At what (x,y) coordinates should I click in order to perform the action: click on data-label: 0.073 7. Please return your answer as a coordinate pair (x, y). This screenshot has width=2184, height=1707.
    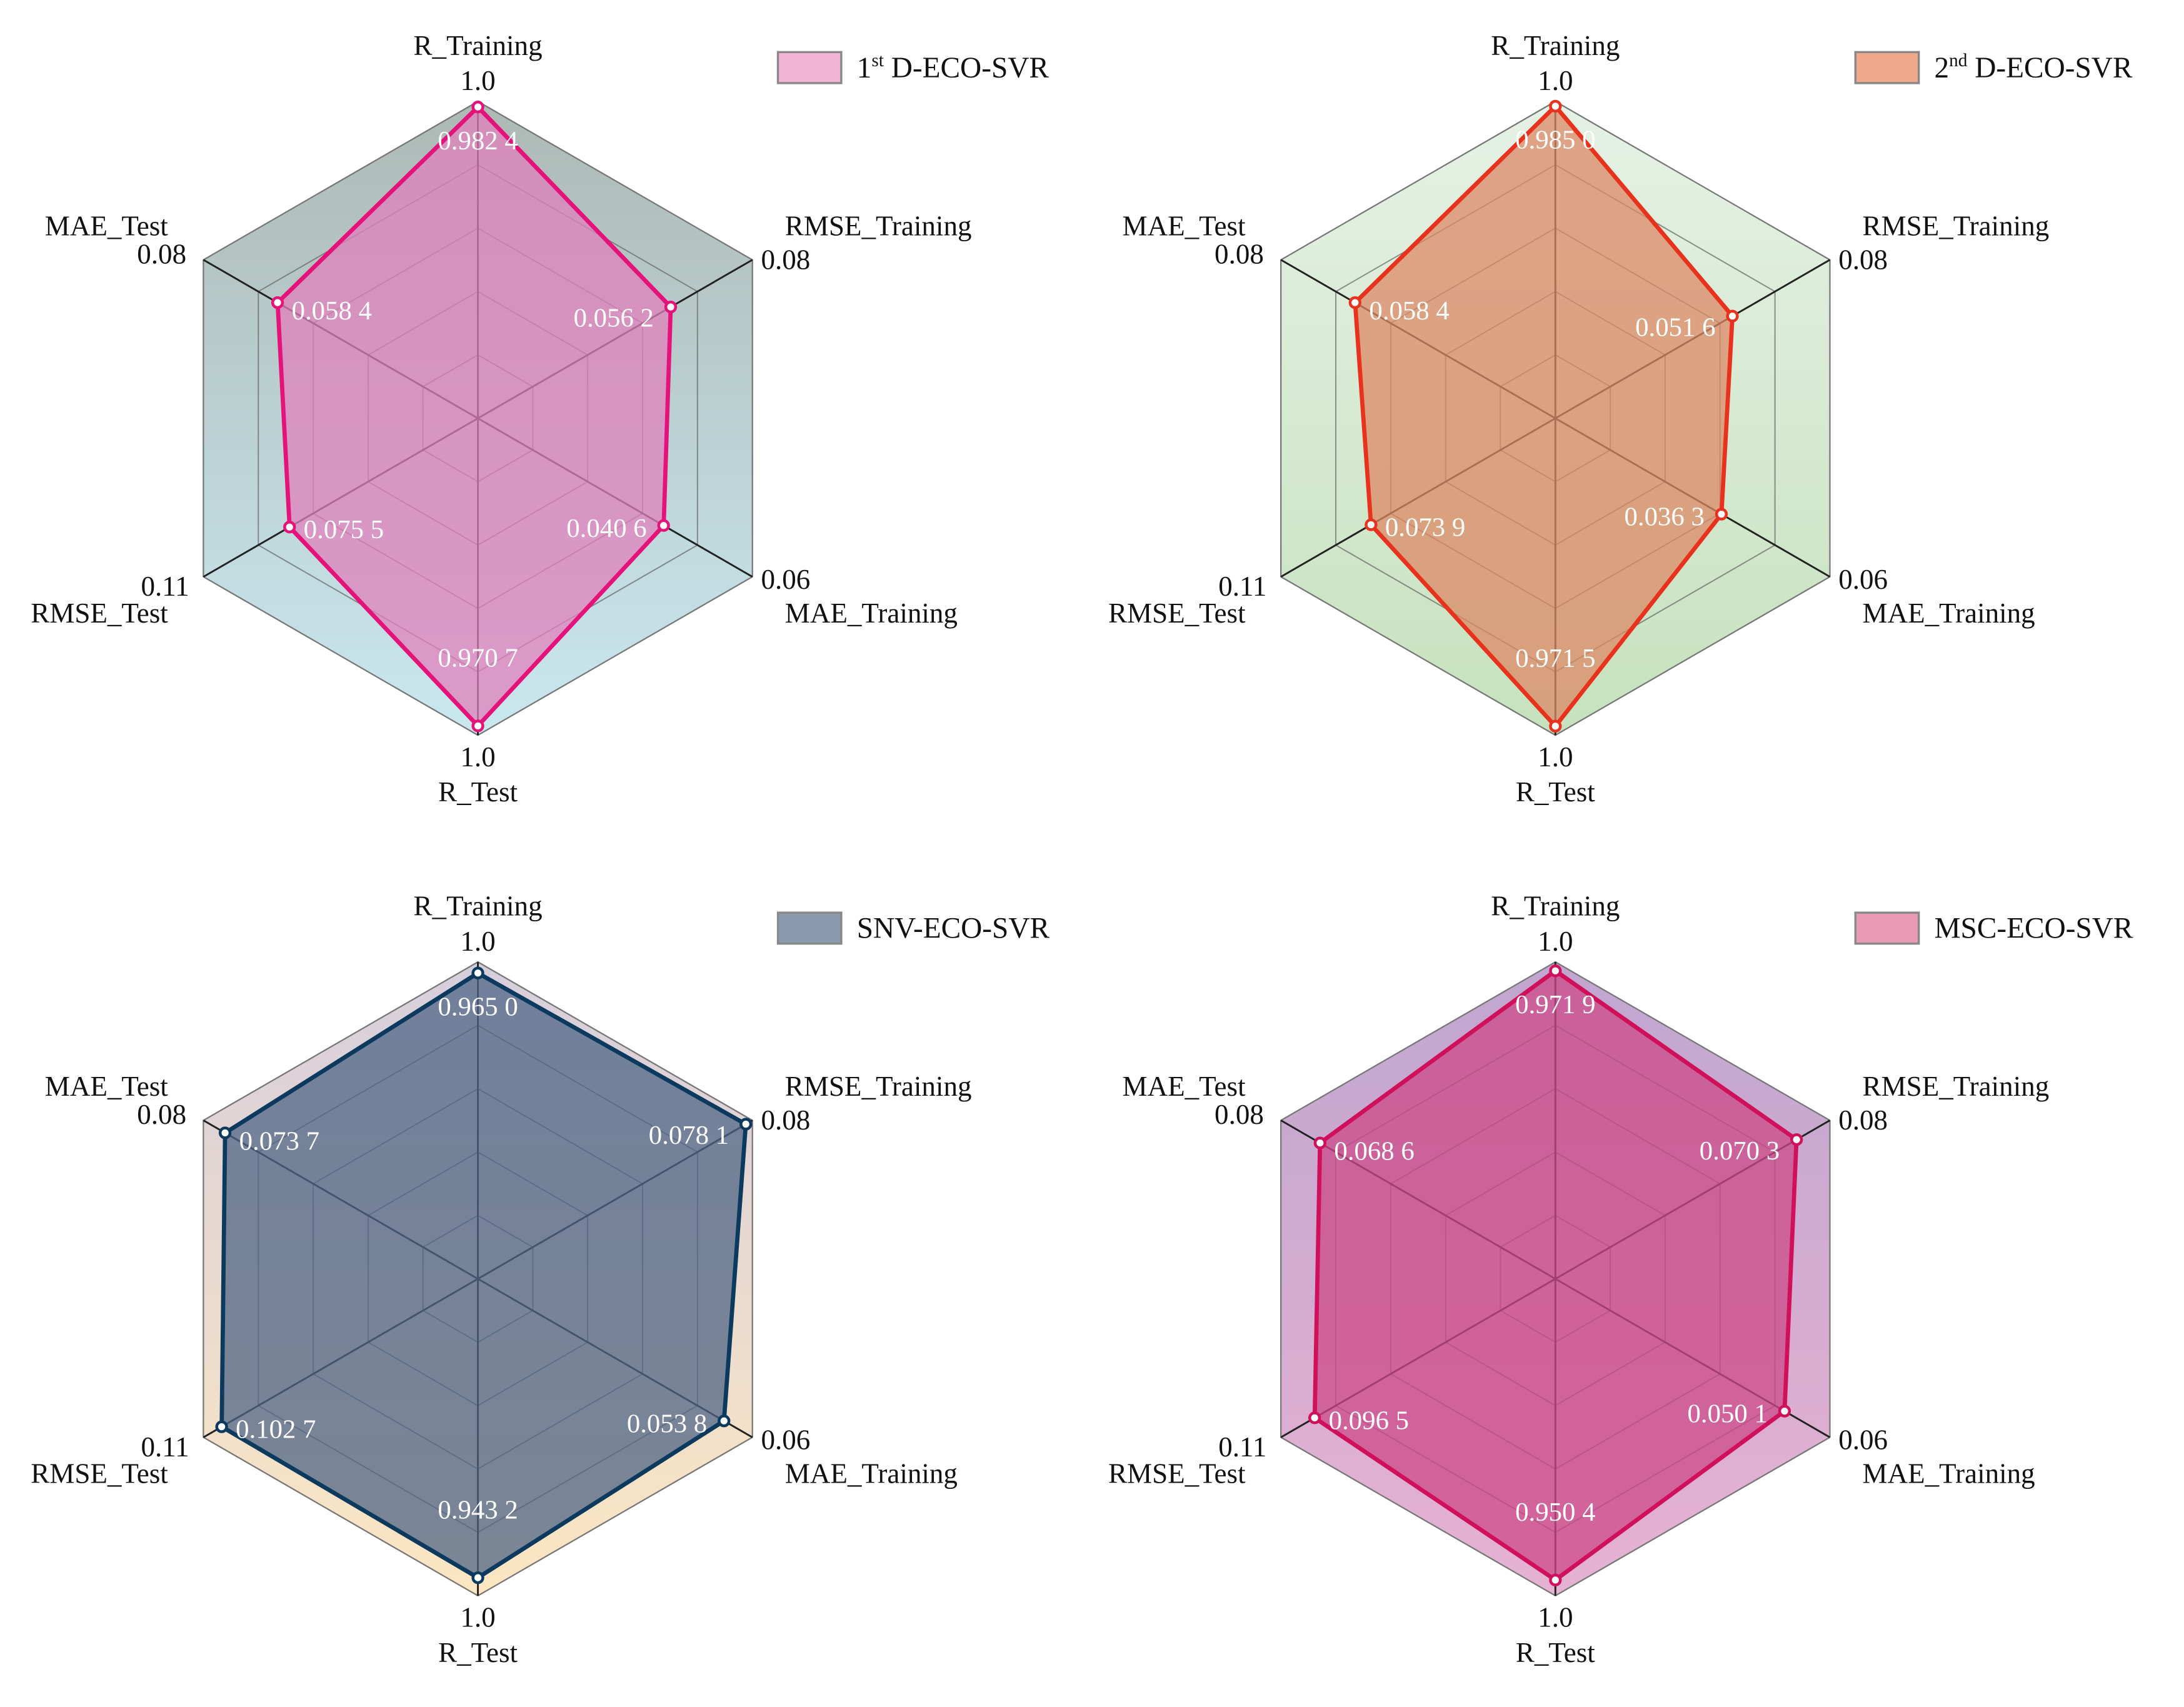
    Looking at the image, I should click on (279, 1141).